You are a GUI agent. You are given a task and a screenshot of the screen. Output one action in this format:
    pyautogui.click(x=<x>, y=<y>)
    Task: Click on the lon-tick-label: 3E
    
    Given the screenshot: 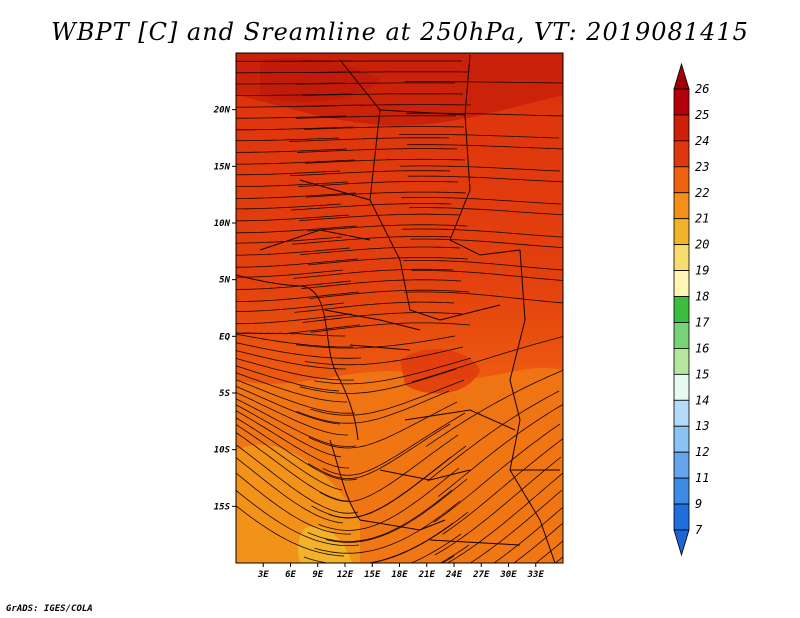 What is the action you would take?
    pyautogui.click(x=263, y=575)
    